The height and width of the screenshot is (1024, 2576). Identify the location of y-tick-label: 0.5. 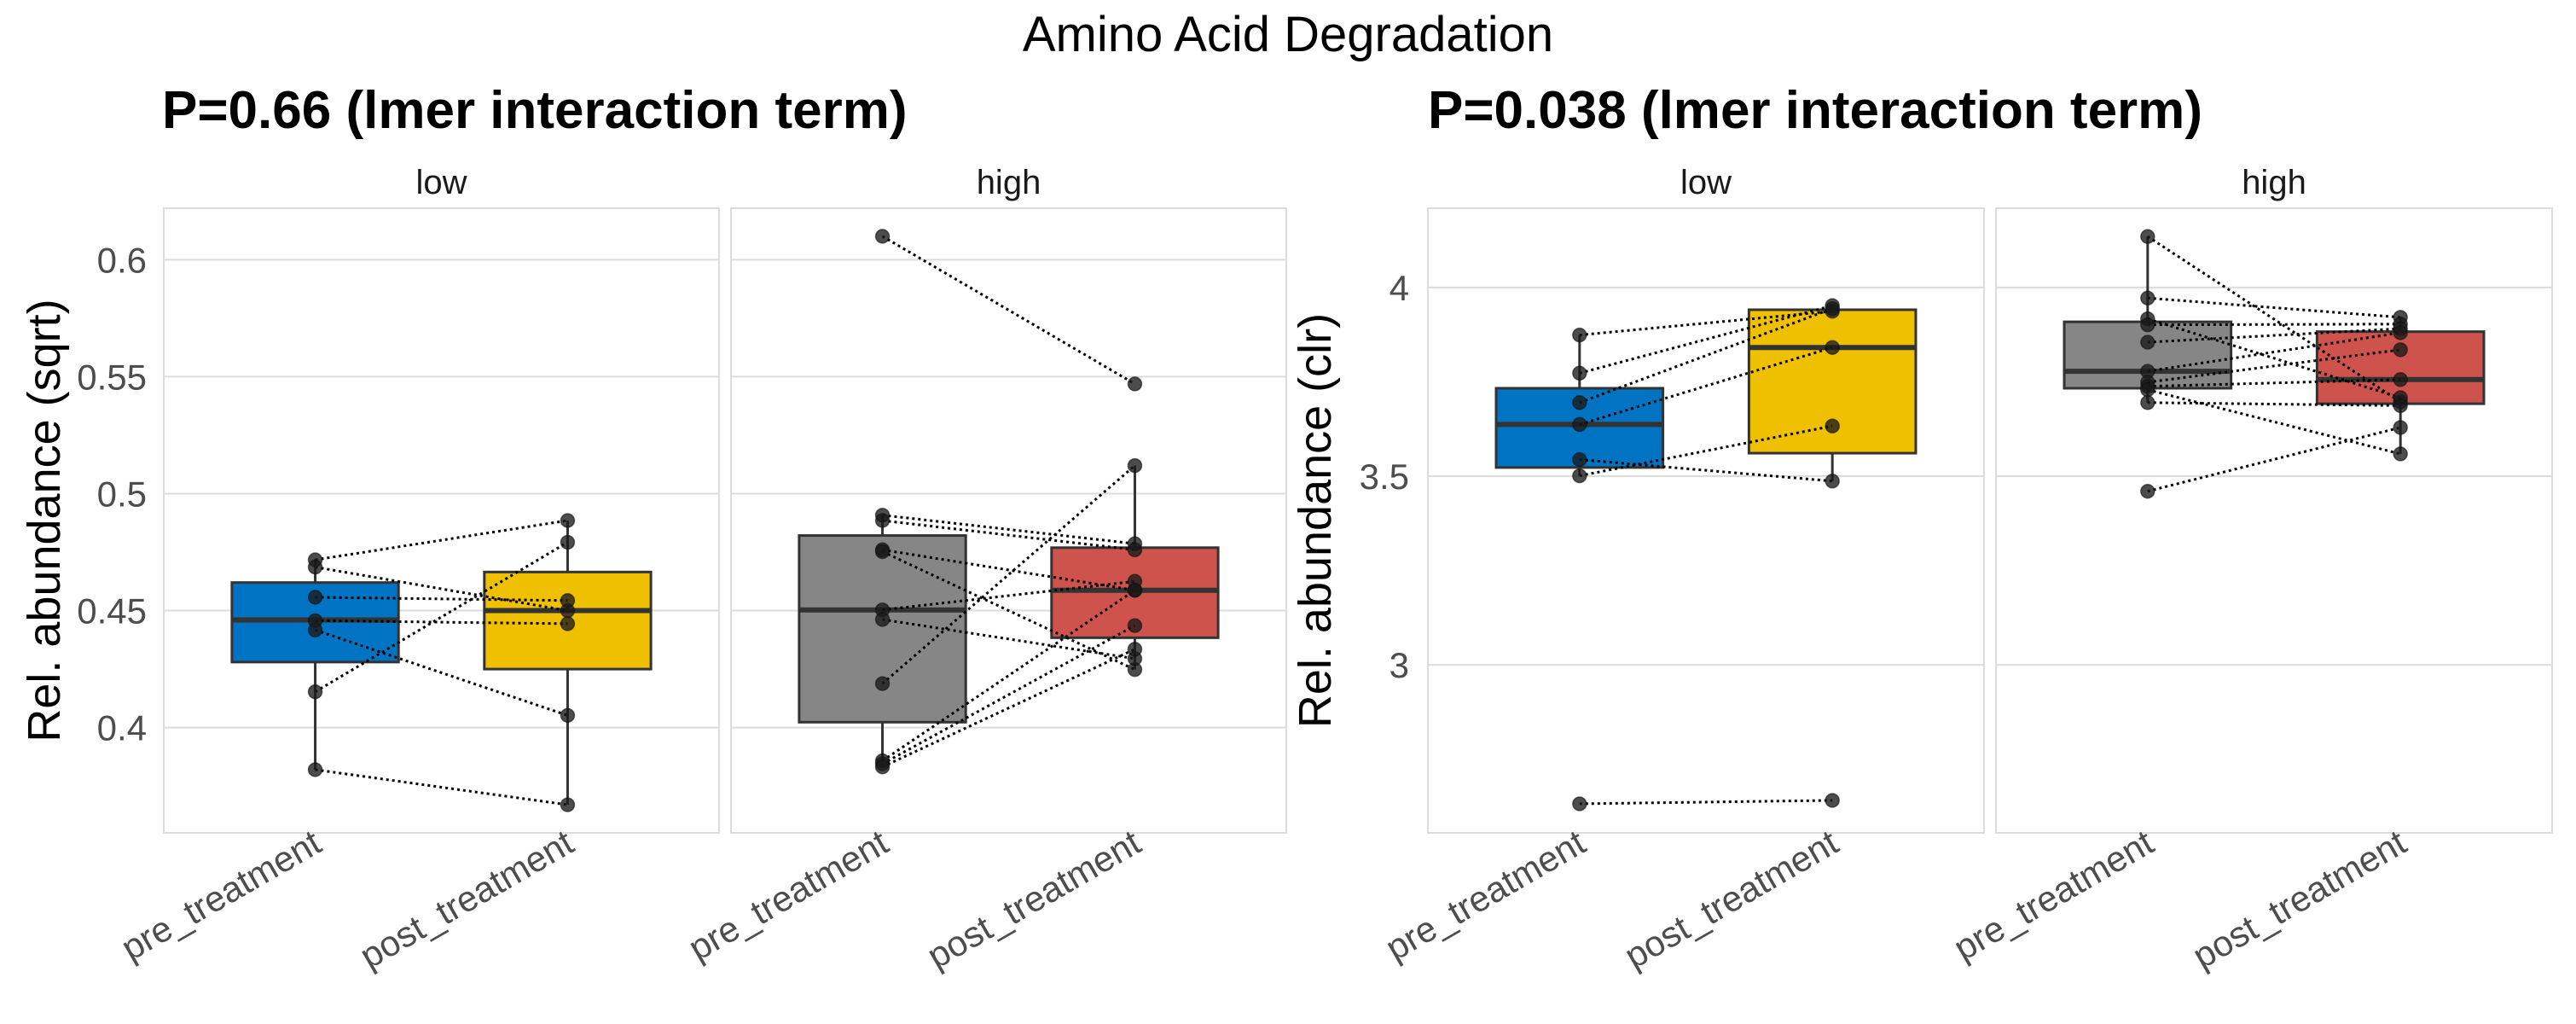
(122, 494).